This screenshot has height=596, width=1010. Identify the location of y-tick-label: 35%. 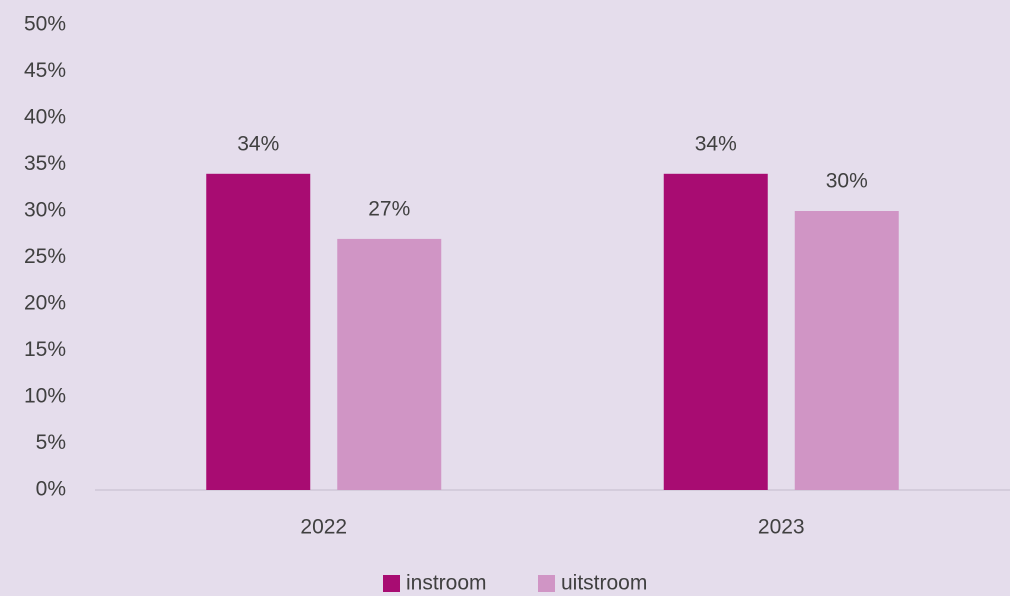
(45, 163).